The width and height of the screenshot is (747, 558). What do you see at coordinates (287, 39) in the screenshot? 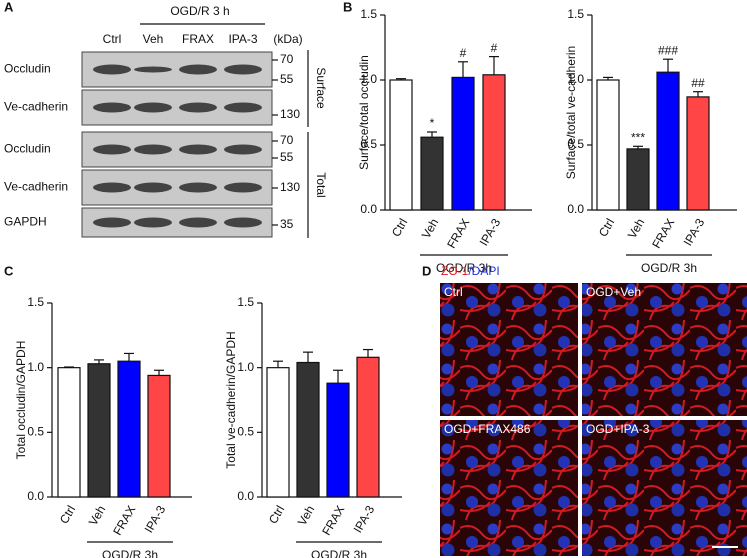
I see `unit-label: (kDa)` at bounding box center [287, 39].